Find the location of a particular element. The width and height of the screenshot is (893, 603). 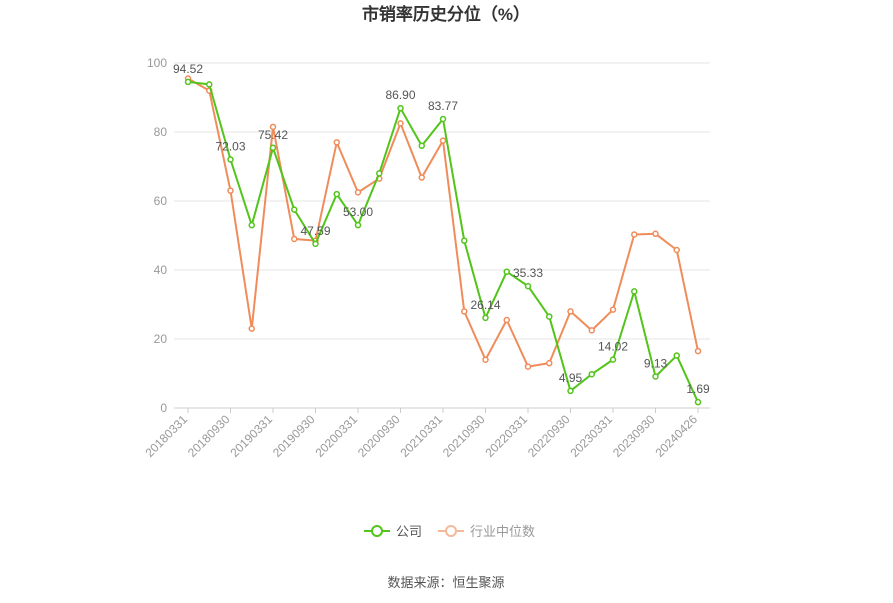

x-tick-label: 20220930 is located at coordinates (549, 436).